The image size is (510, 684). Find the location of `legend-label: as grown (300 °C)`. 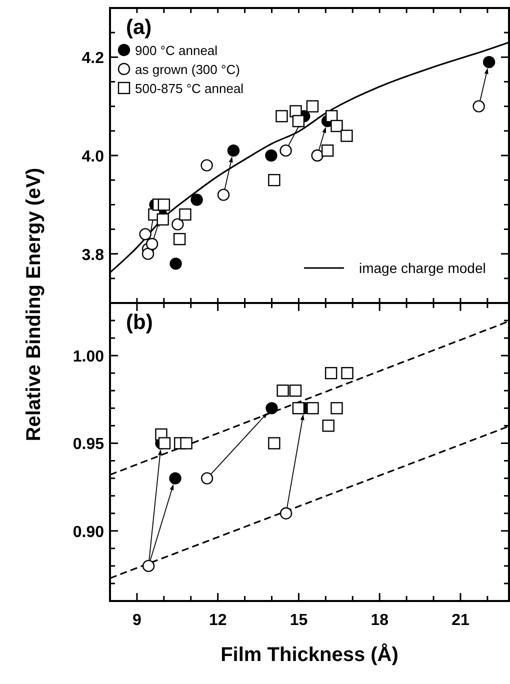

legend-label: as grown (300 °C) is located at coordinates (187, 69).